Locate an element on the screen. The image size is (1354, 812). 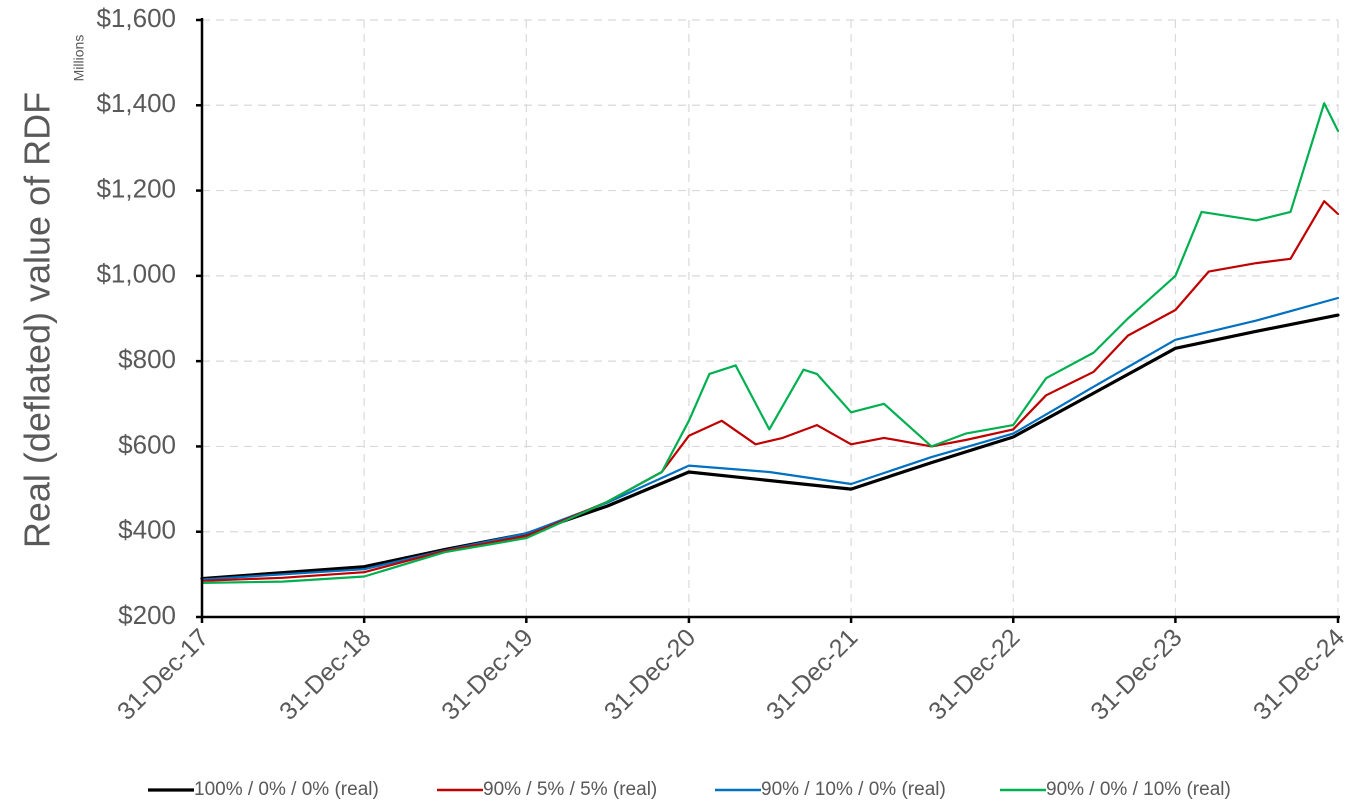
legend-item-4: 90% / 0% / 10% (real) is located at coordinates (1115, 789).